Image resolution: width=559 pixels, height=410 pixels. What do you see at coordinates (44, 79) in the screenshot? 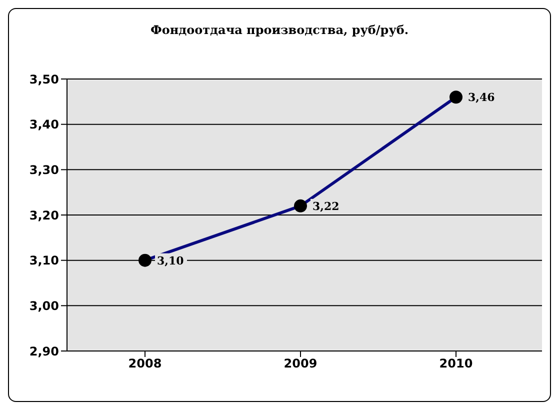
I see `y-tick-label: 3,50` at bounding box center [44, 79].